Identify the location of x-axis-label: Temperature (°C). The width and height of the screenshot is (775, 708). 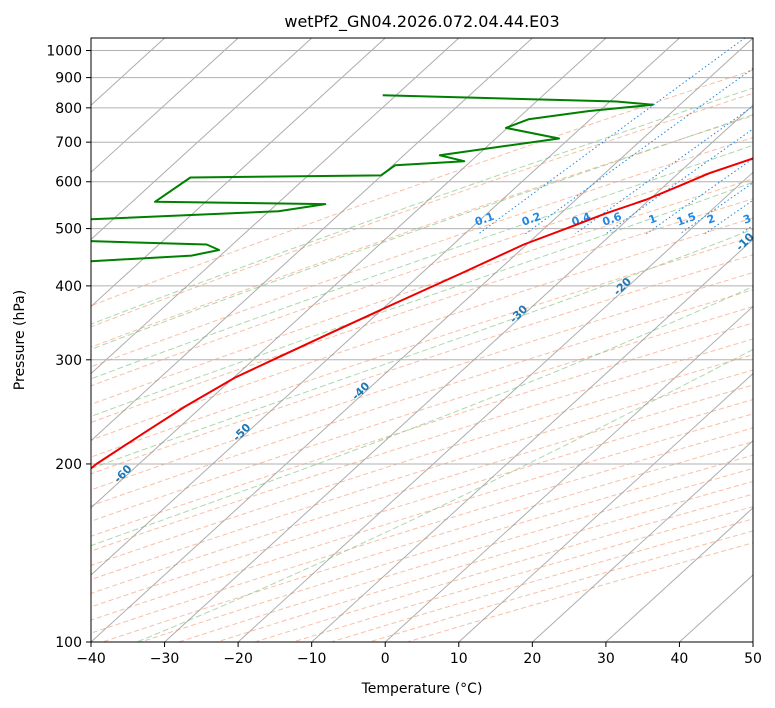
(422, 689).